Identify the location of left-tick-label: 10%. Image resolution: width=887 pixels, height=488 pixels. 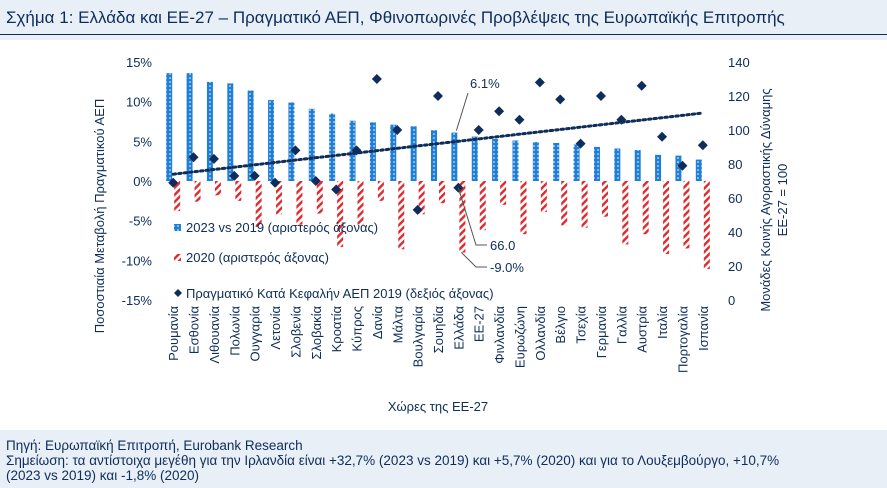
(139, 102).